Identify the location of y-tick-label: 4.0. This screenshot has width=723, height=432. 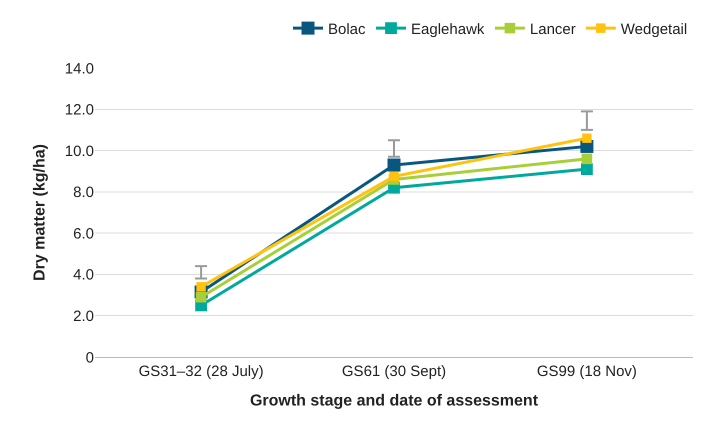
(83, 275).